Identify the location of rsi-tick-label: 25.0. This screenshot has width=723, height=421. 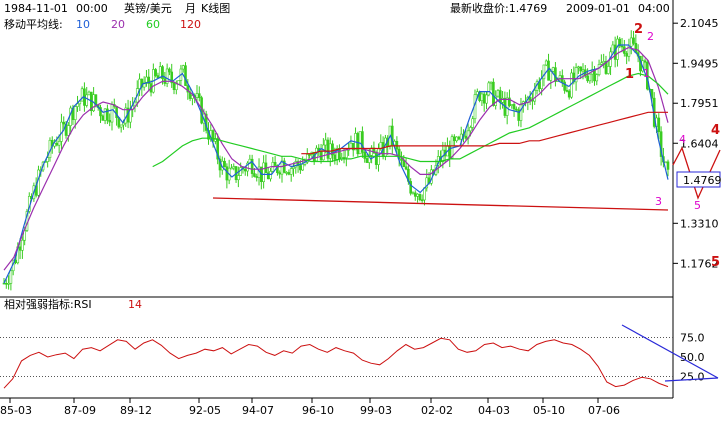
(692, 377).